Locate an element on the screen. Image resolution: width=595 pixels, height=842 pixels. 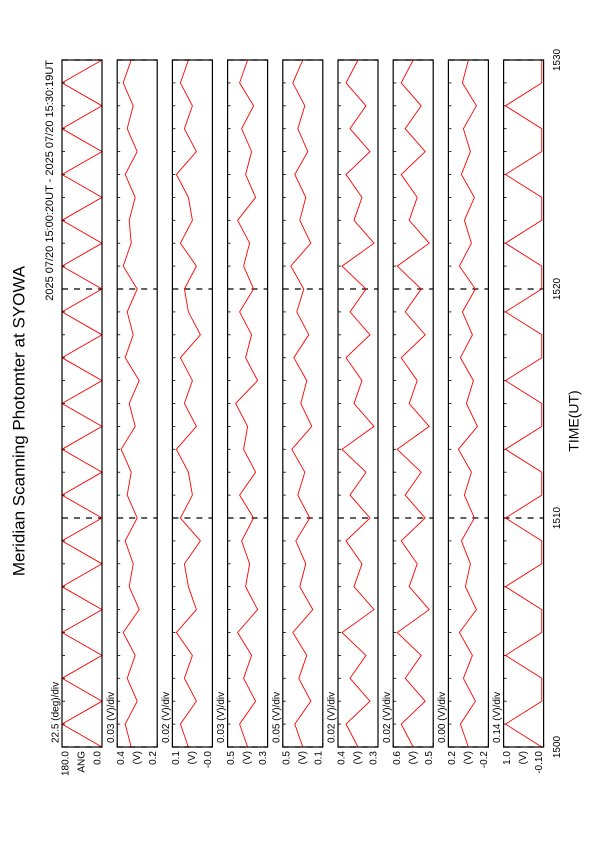
chart-title: Meridian Scanning Photomter at SYOWA is located at coordinates (18, 420).